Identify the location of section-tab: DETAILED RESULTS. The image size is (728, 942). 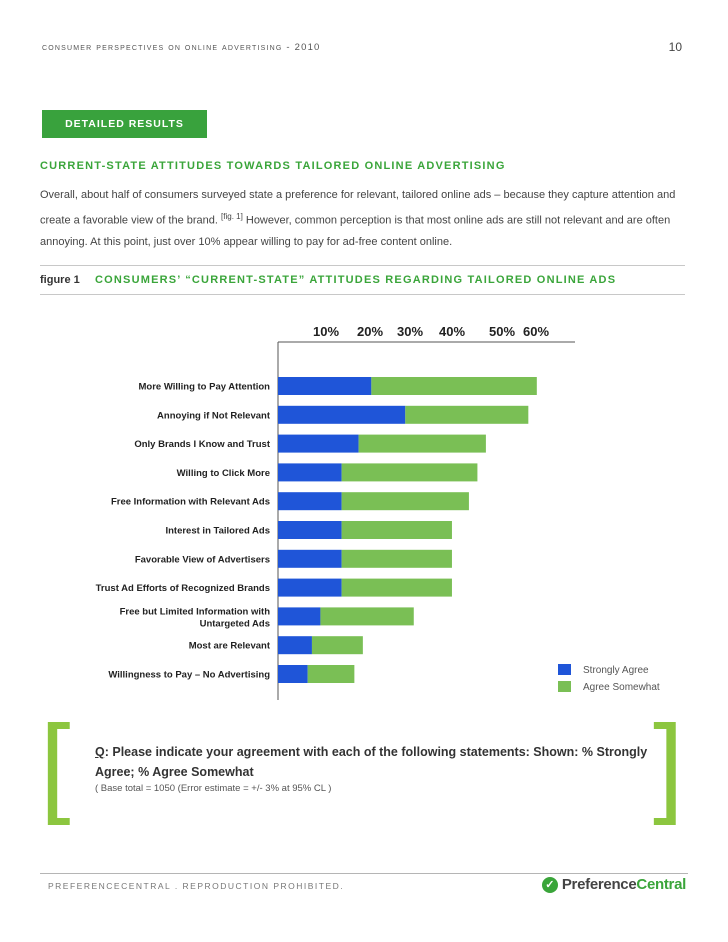
(124, 124).